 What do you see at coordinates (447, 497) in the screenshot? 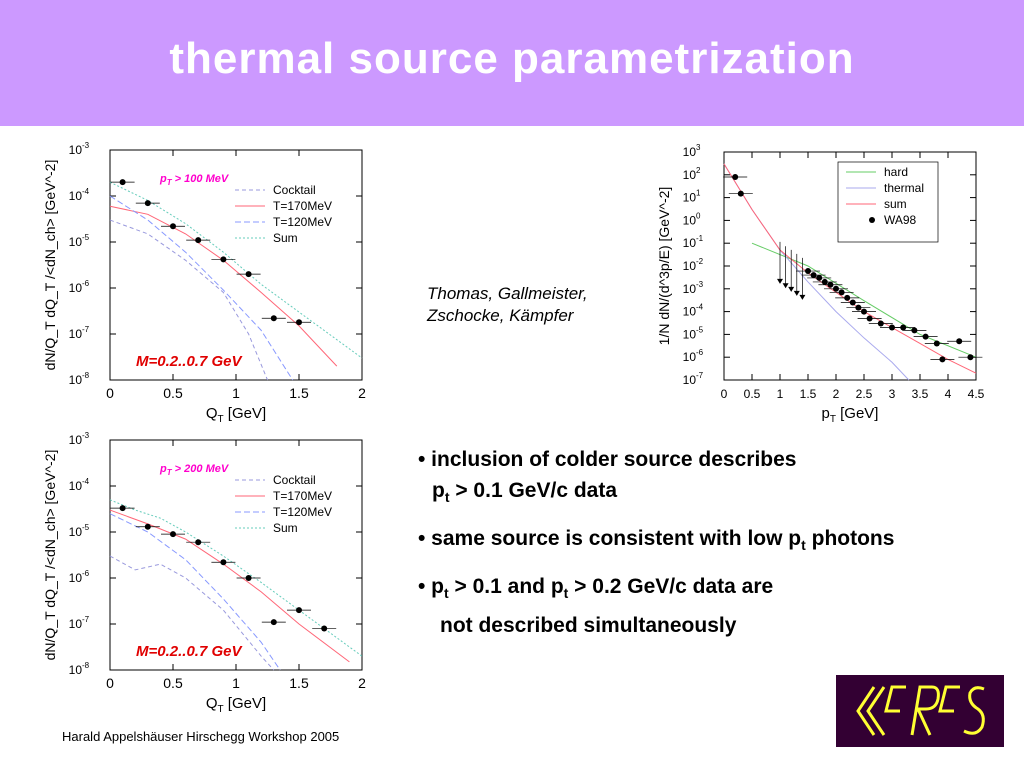
I see `bullet-1-sub: t` at bounding box center [447, 497].